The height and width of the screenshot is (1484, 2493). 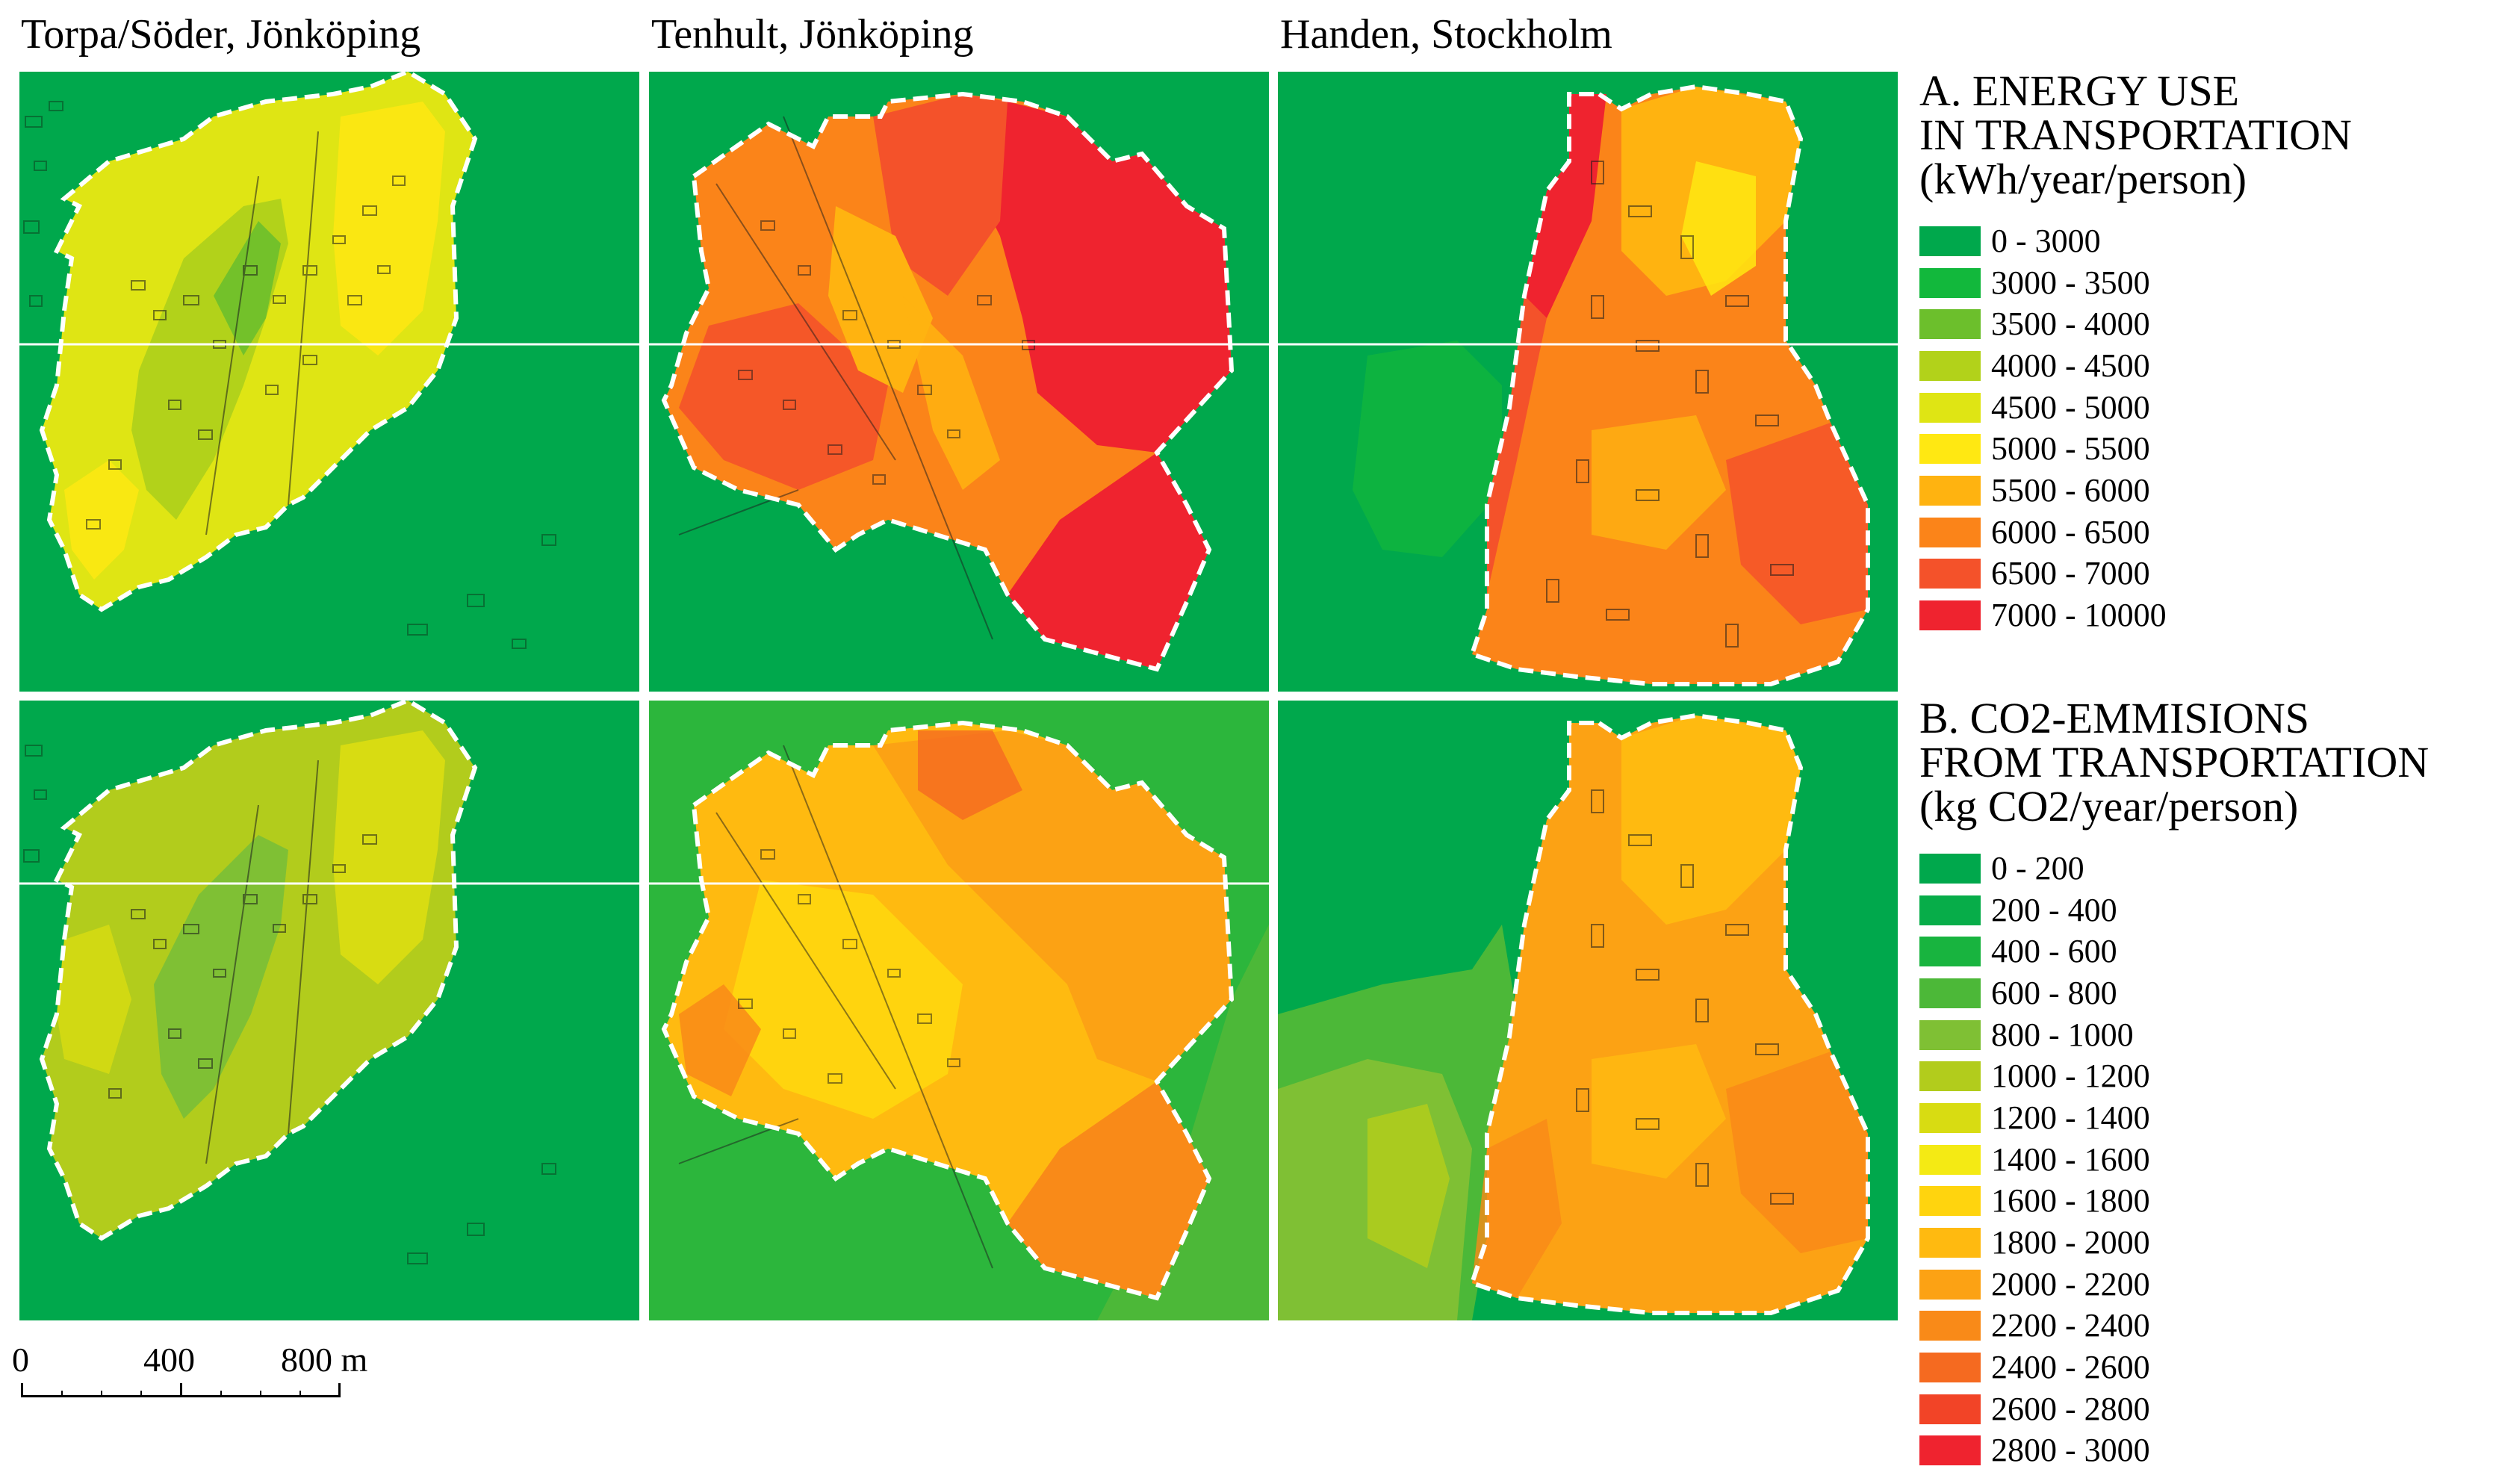 What do you see at coordinates (2054, 993) in the screenshot?
I see `legend-co2-label: 600 - 800` at bounding box center [2054, 993].